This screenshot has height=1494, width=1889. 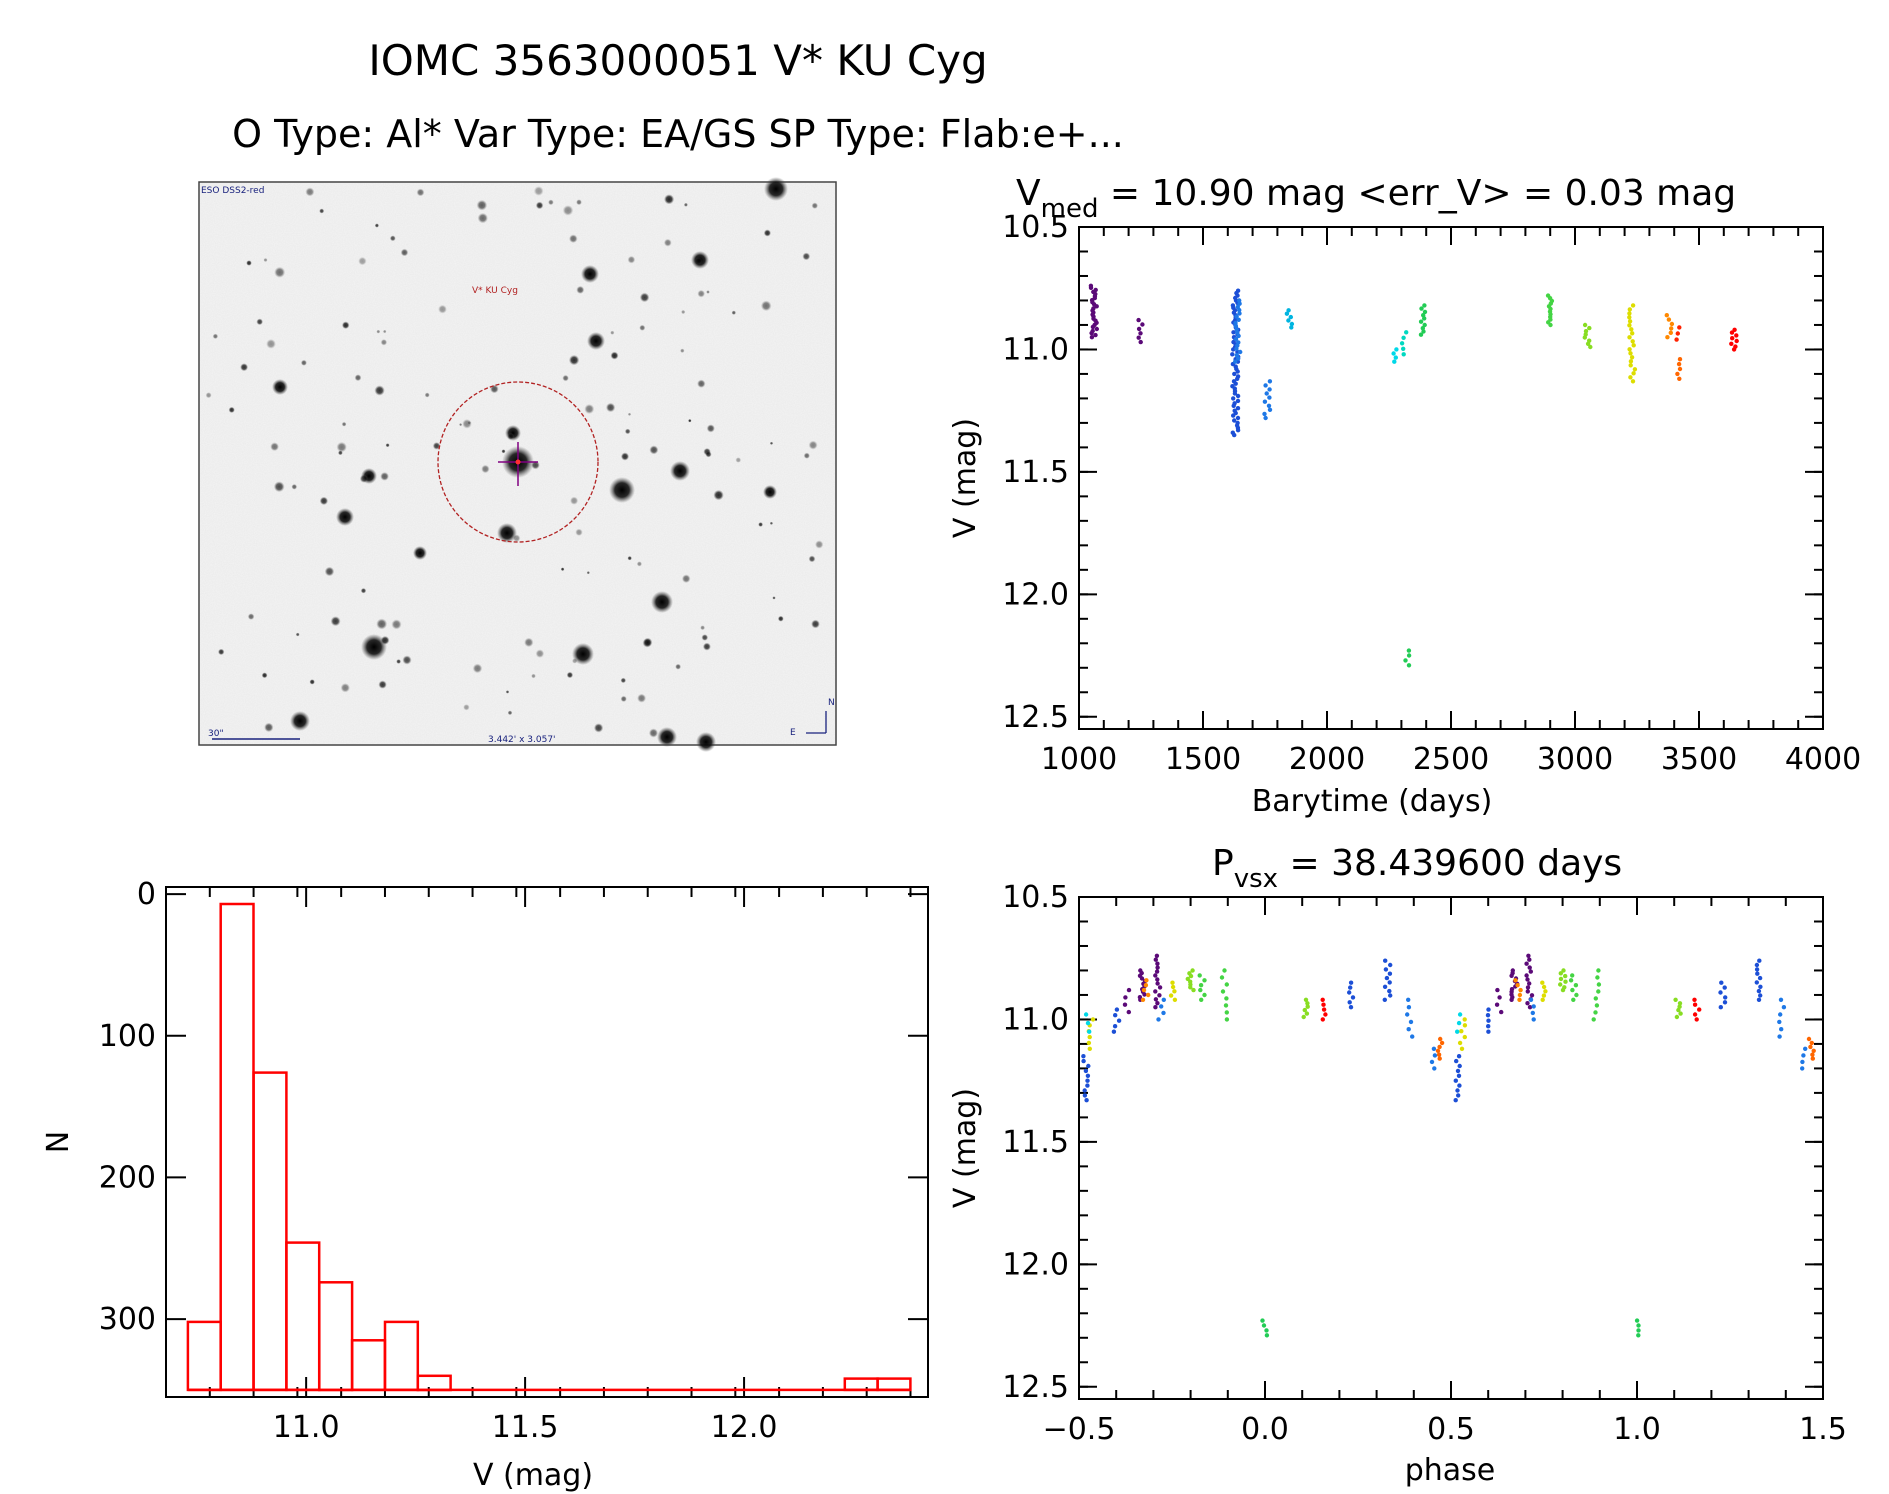 What do you see at coordinates (127, 1036) in the screenshot?
I see `histogram-ytick-label: 100` at bounding box center [127, 1036].